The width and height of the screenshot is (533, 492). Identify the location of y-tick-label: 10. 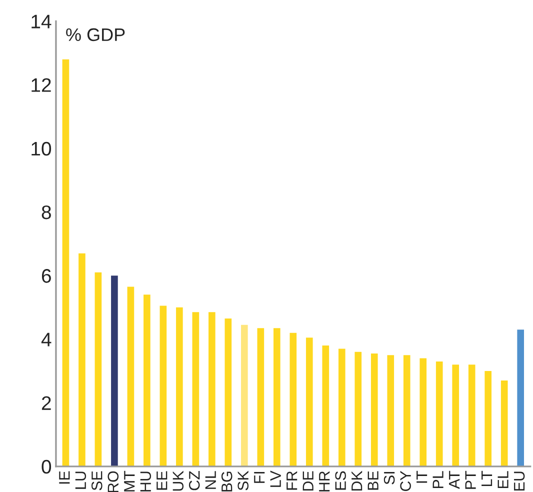
(42, 149).